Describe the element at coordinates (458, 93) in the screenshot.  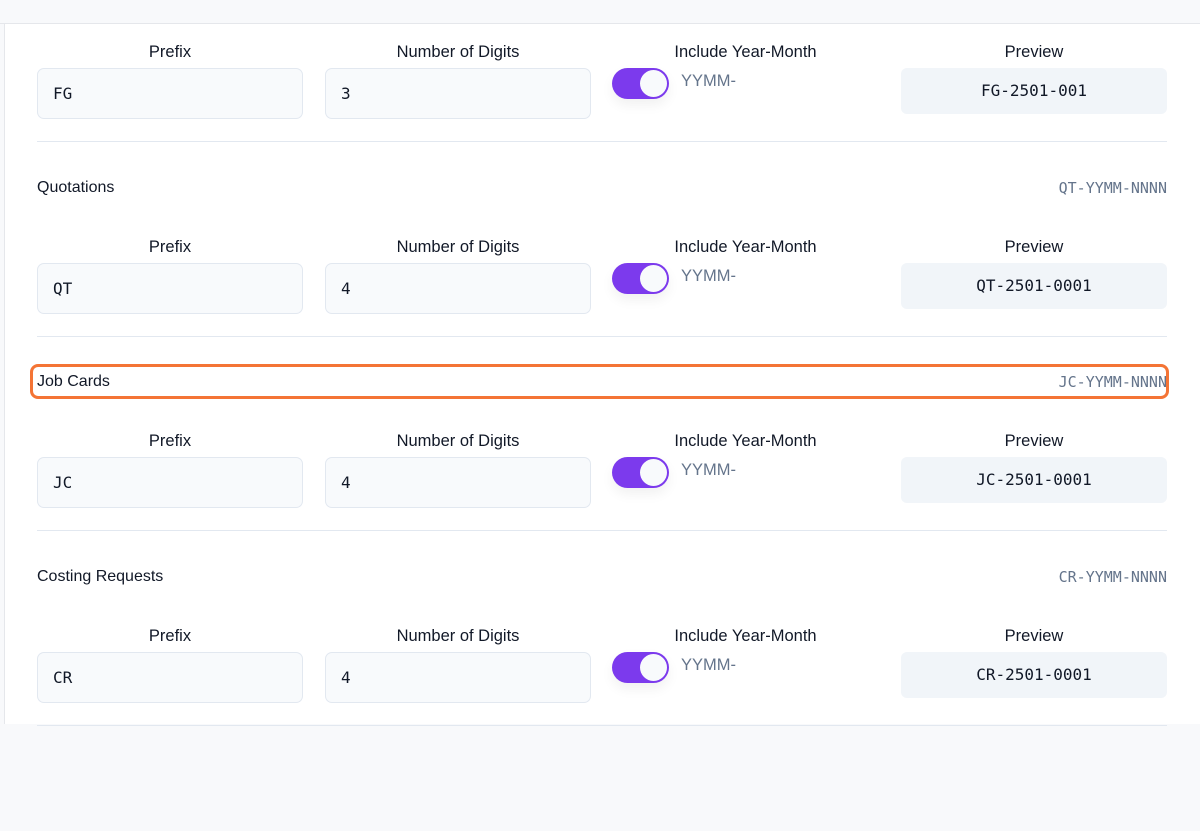
I see `digits-input: 3` at that location.